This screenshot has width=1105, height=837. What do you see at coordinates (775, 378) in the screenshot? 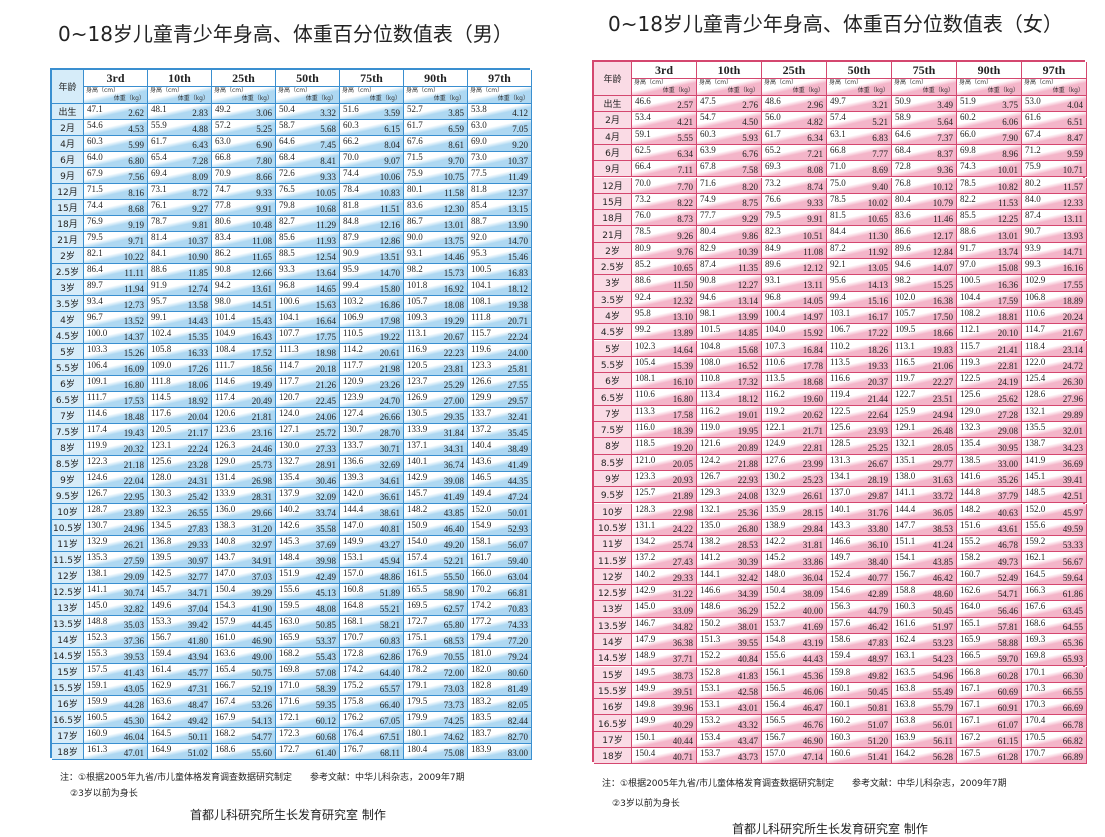
I see `height-value: 113.5` at bounding box center [775, 378].